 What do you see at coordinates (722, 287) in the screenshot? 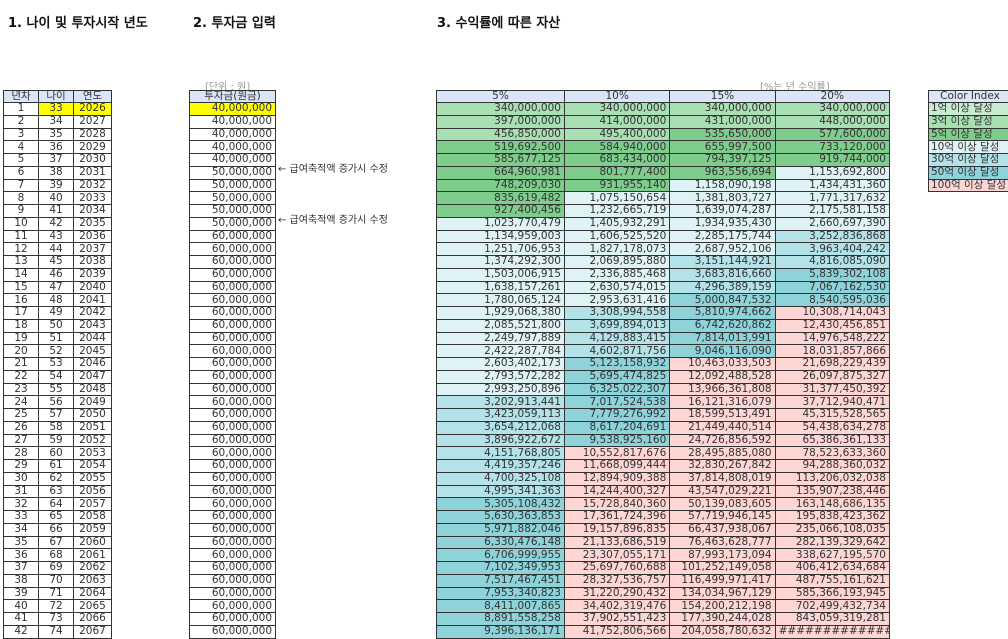
I see `asset-value-cell: 4,296,389,159` at bounding box center [722, 287].